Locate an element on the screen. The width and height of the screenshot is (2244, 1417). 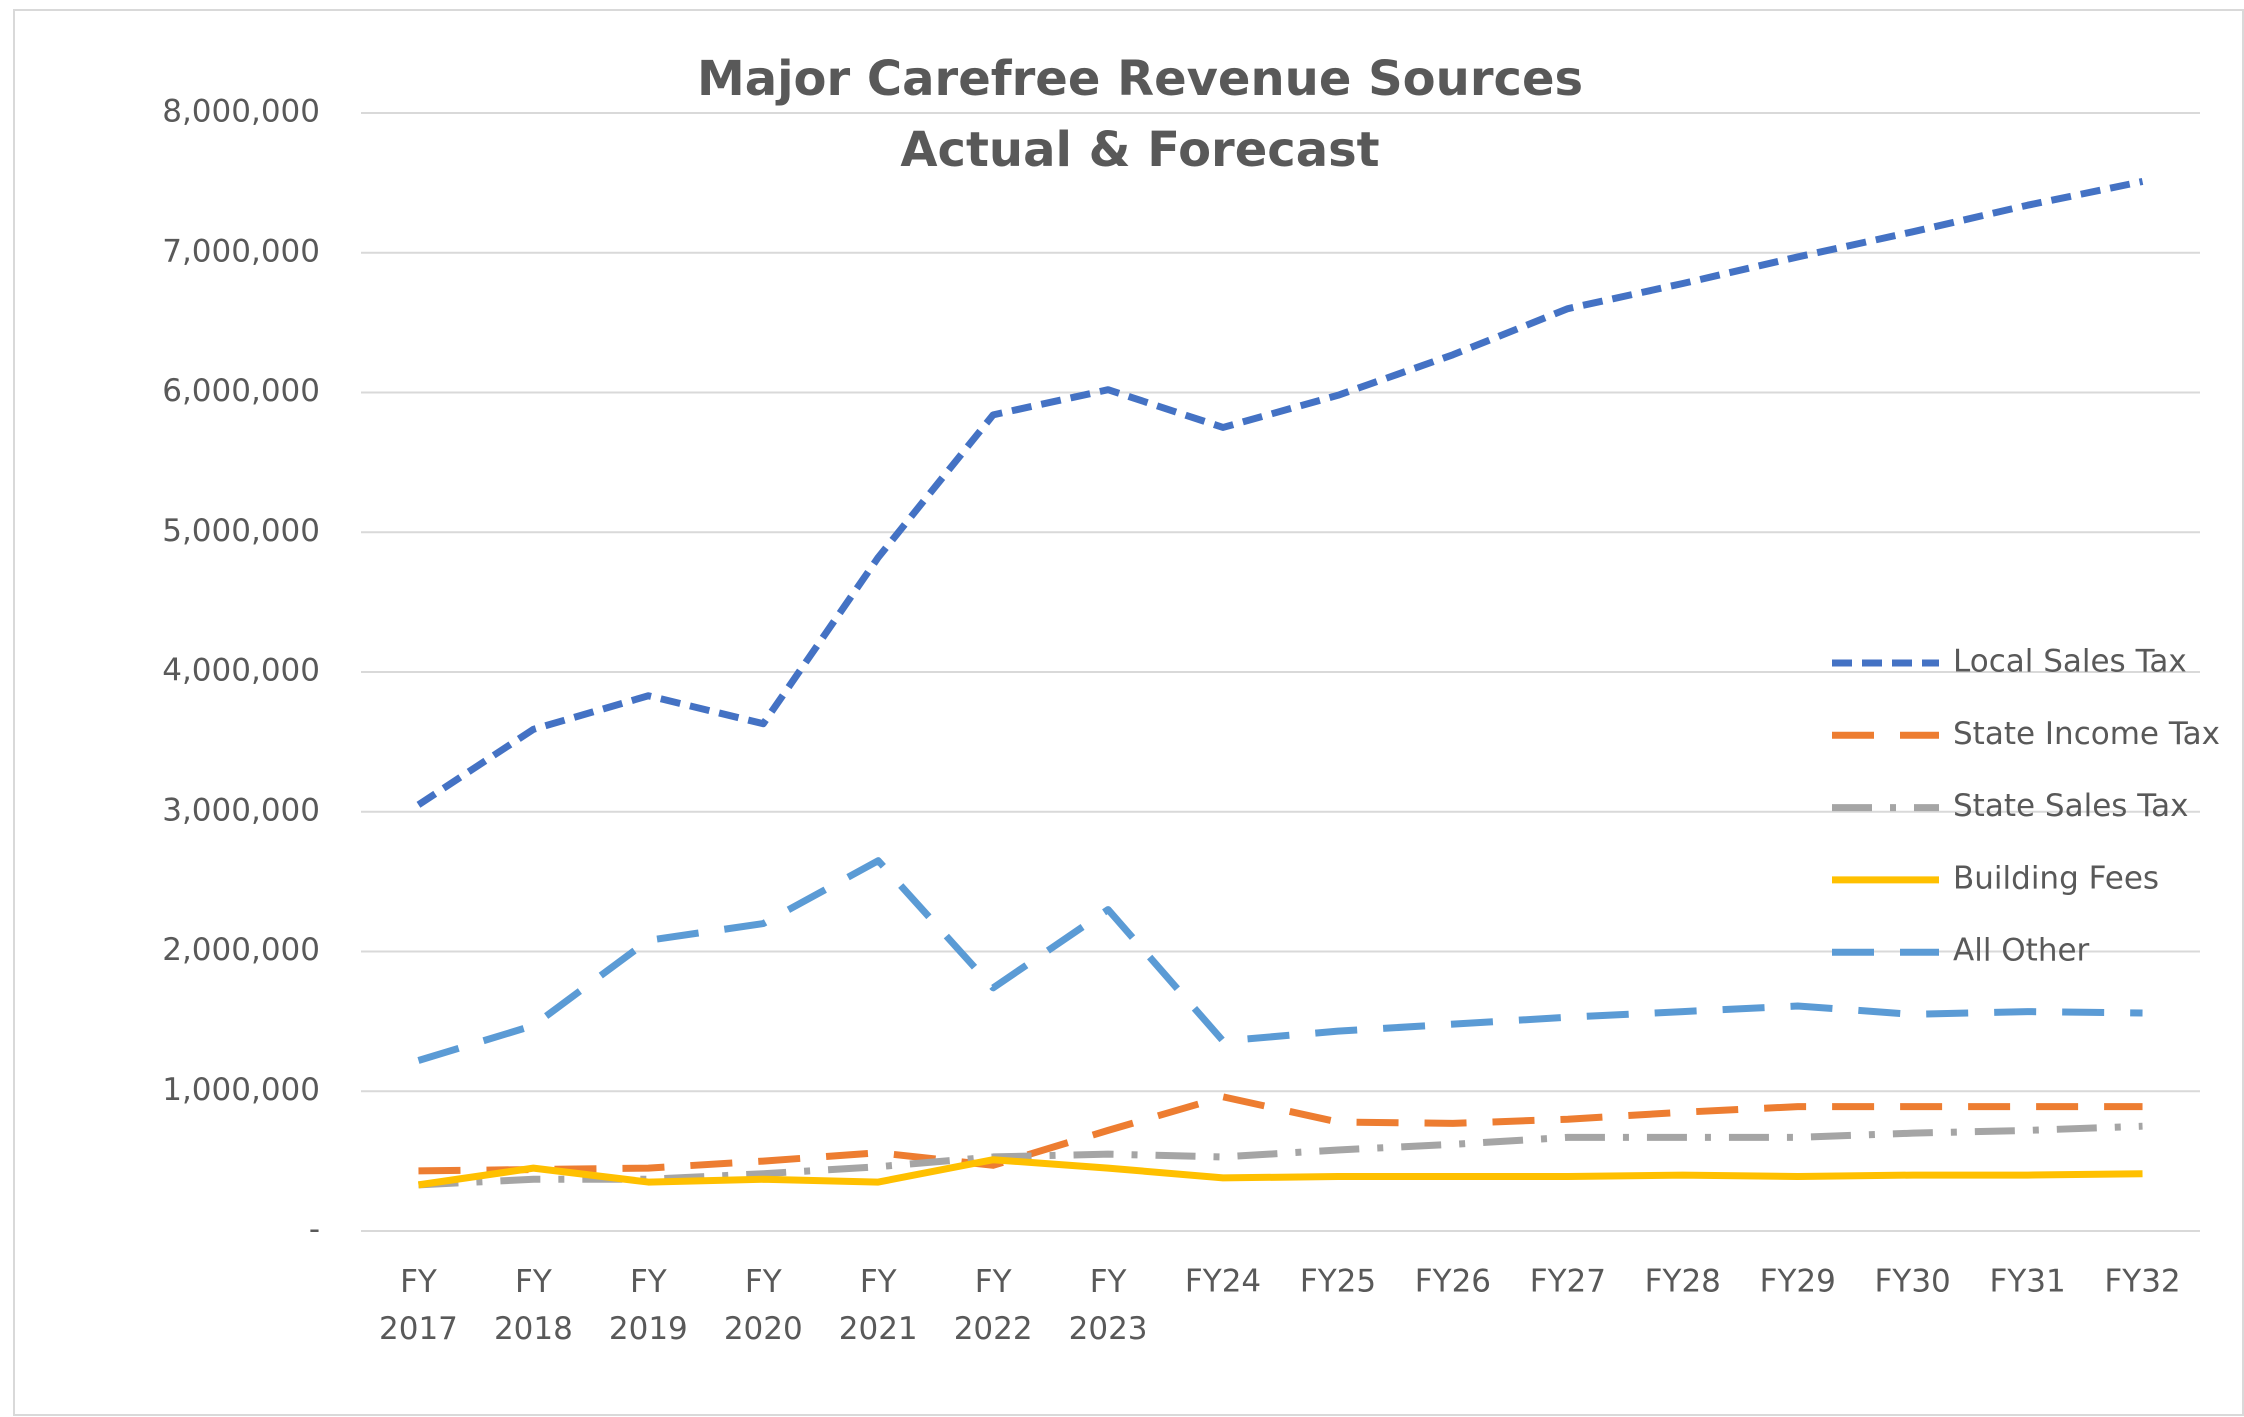
x-tick-label: FY 2020 is located at coordinates (763, 1305).